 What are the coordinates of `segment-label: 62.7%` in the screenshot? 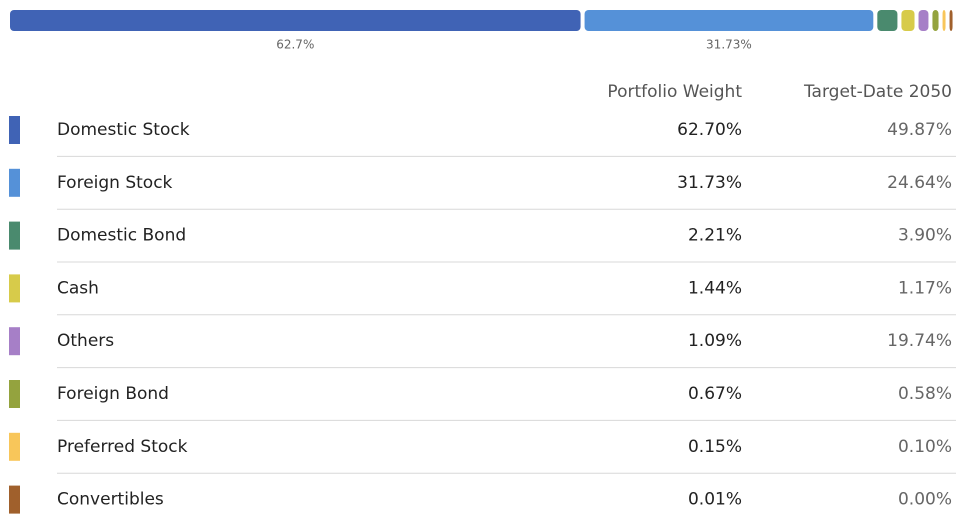 It's located at (295, 45).